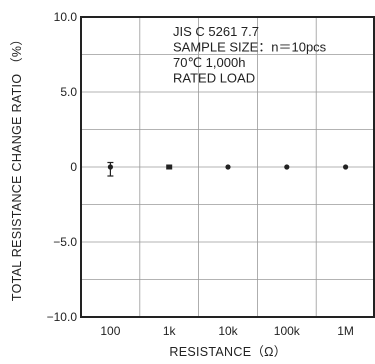 This screenshot has height=364, width=375. What do you see at coordinates (287, 331) in the screenshot?
I see `x-tick-label: 100k` at bounding box center [287, 331].